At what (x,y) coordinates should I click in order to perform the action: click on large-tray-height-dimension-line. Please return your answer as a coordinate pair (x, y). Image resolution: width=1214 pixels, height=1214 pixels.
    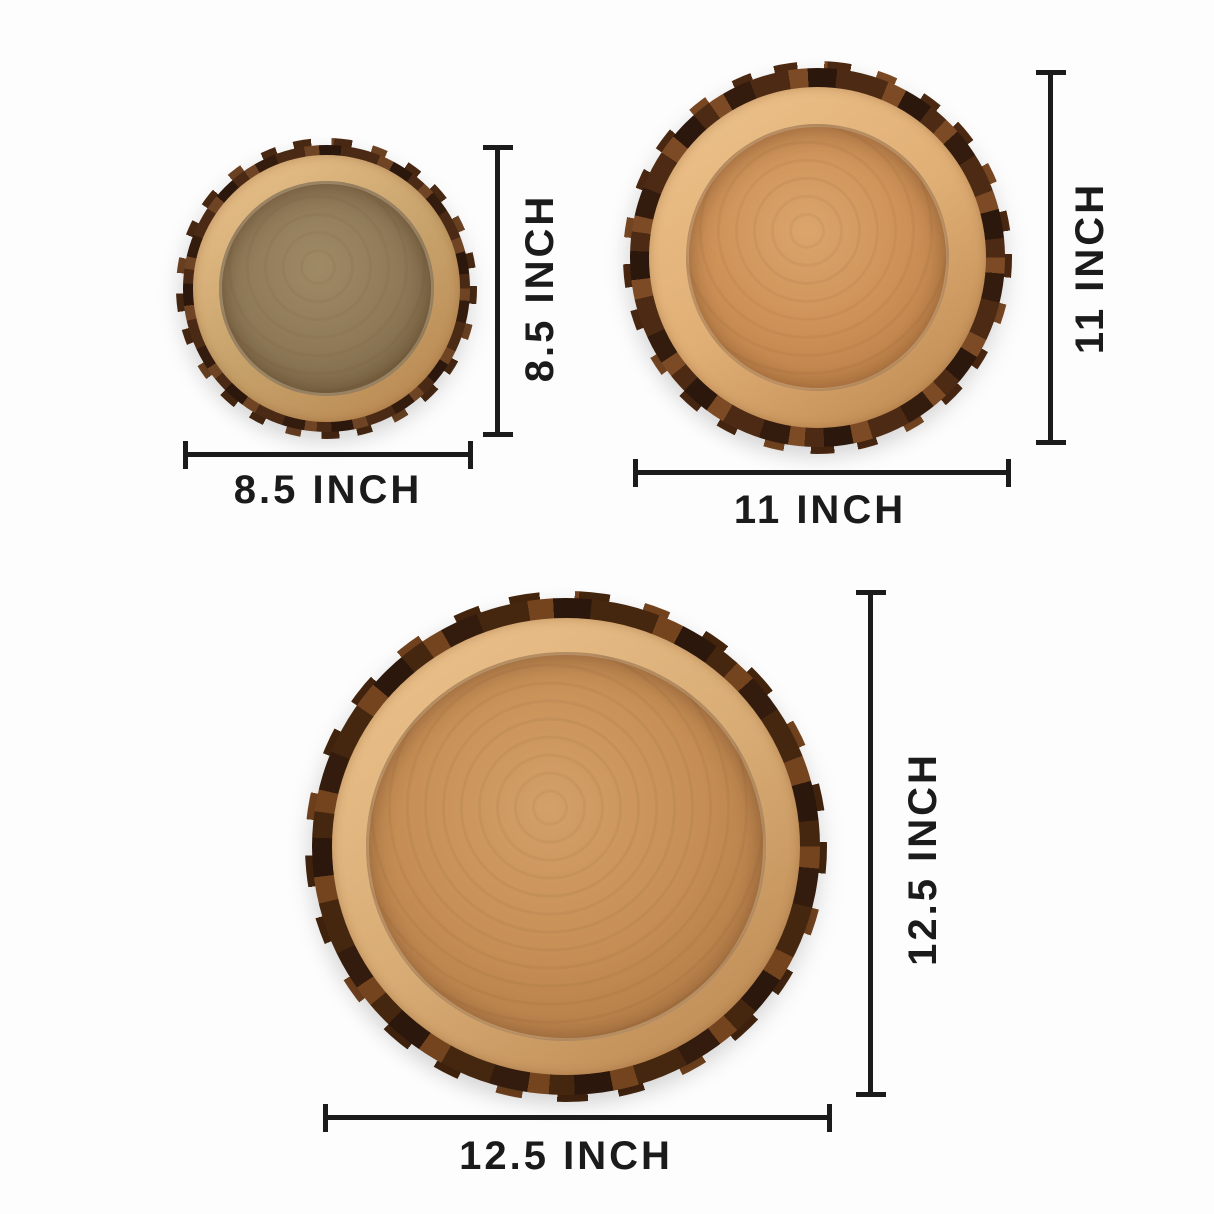
    Looking at the image, I should click on (870, 843).